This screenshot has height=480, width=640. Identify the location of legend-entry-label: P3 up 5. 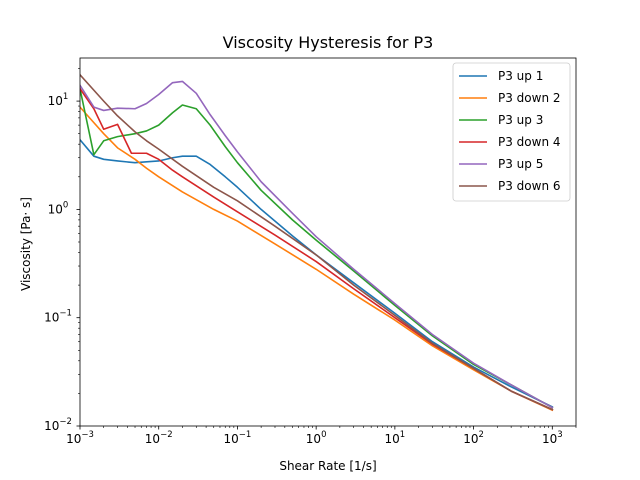
(520, 164).